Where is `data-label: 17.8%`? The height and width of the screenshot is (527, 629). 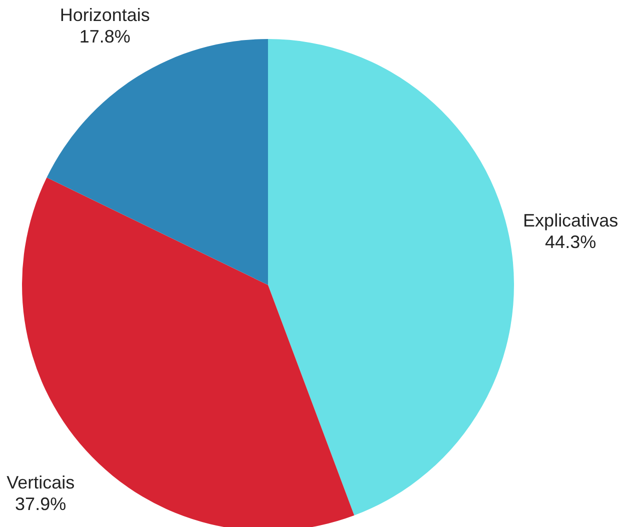
data-label: 17.8% is located at coordinates (104, 36).